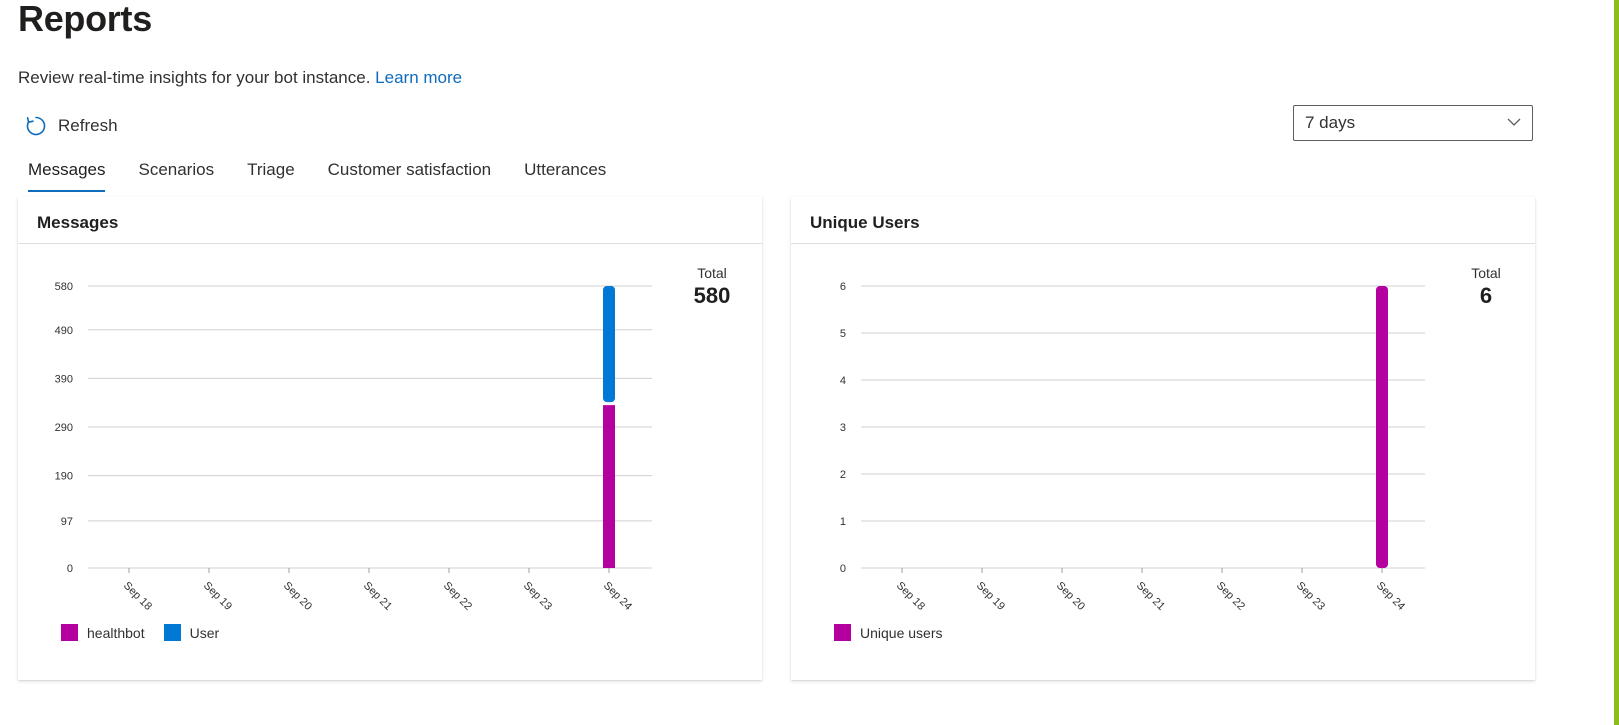 The image size is (1619, 725). Describe the element at coordinates (712, 273) in the screenshot. I see `messages-total-label: Total` at that location.